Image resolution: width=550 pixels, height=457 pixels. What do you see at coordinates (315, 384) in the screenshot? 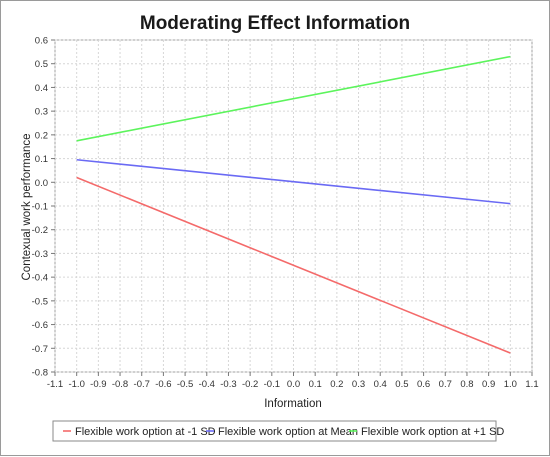
I see `x-tick-label: 0.1` at bounding box center [315, 384].